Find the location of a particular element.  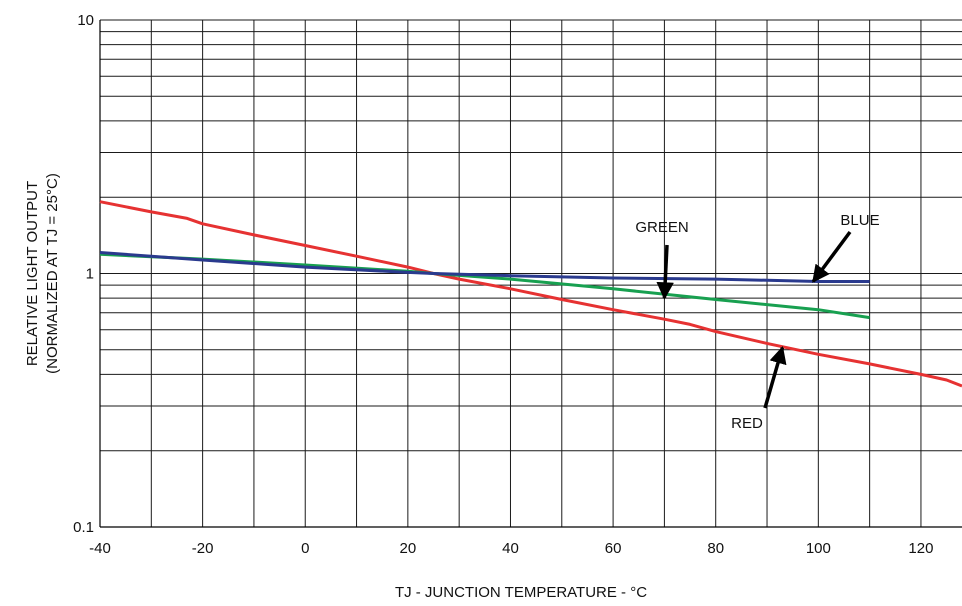

annotation-label-red: RED is located at coordinates (747, 423).